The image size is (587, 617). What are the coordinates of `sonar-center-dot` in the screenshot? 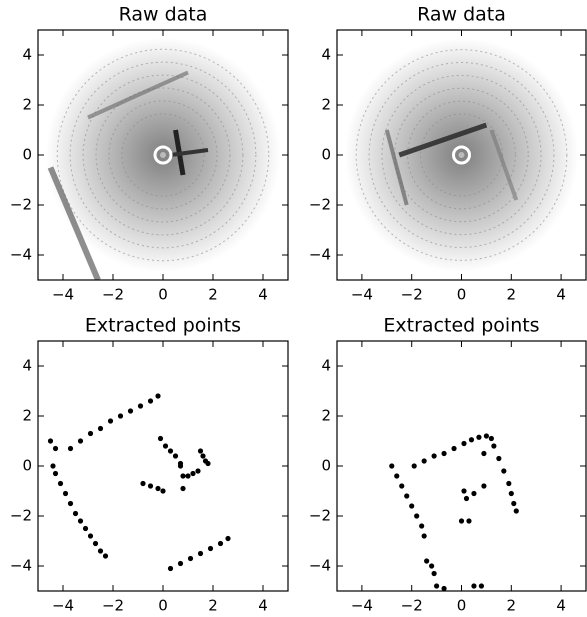 It's located at (163, 155).